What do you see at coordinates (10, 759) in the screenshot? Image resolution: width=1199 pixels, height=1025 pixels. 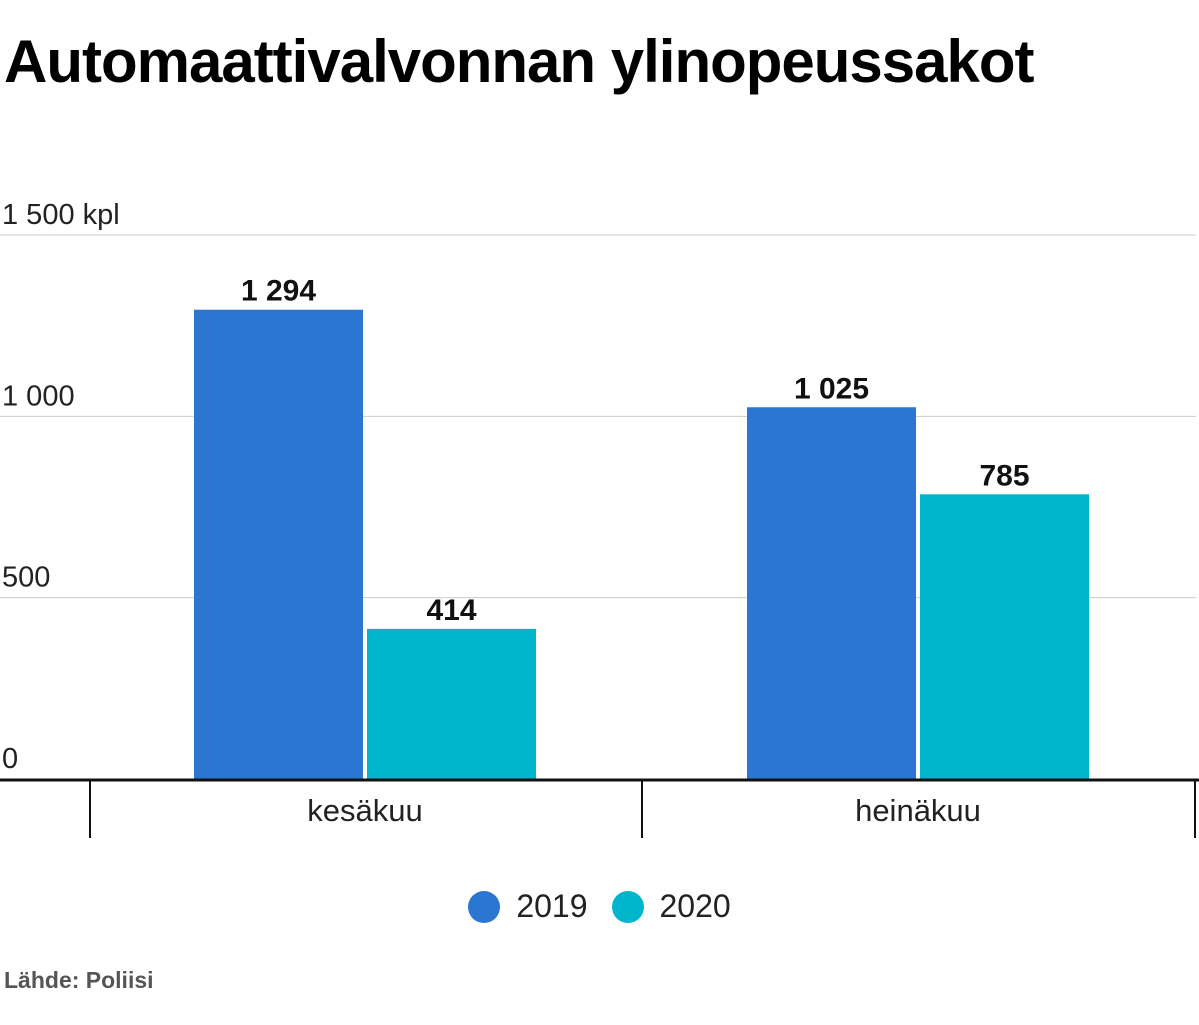 I see `y-tick-label: 0` at bounding box center [10, 759].